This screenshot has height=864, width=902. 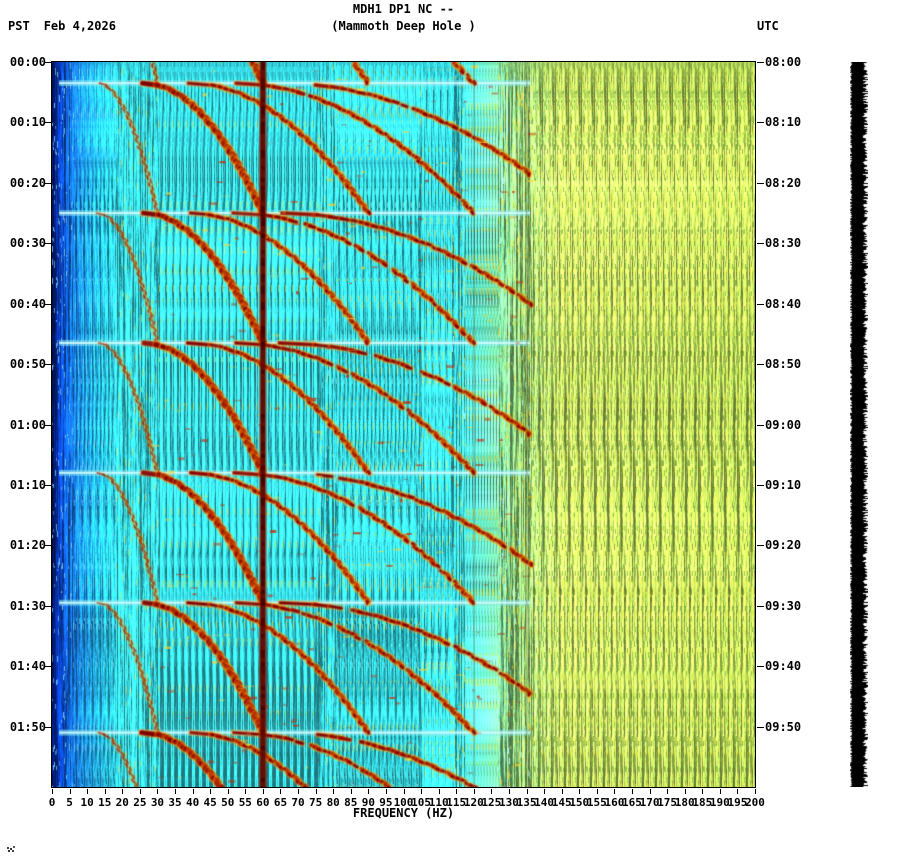 I want to click on right-time-label: 08:00, so click(x=783, y=62).